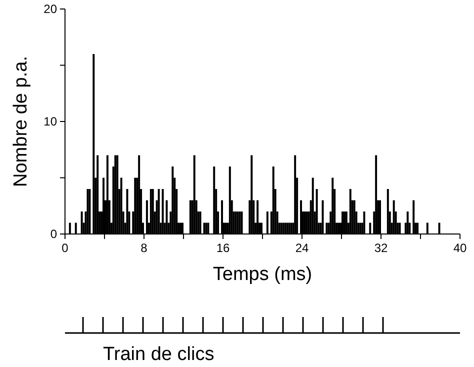  What do you see at coordinates (54, 234) in the screenshot?
I see `y-tick-label: 0` at bounding box center [54, 234].